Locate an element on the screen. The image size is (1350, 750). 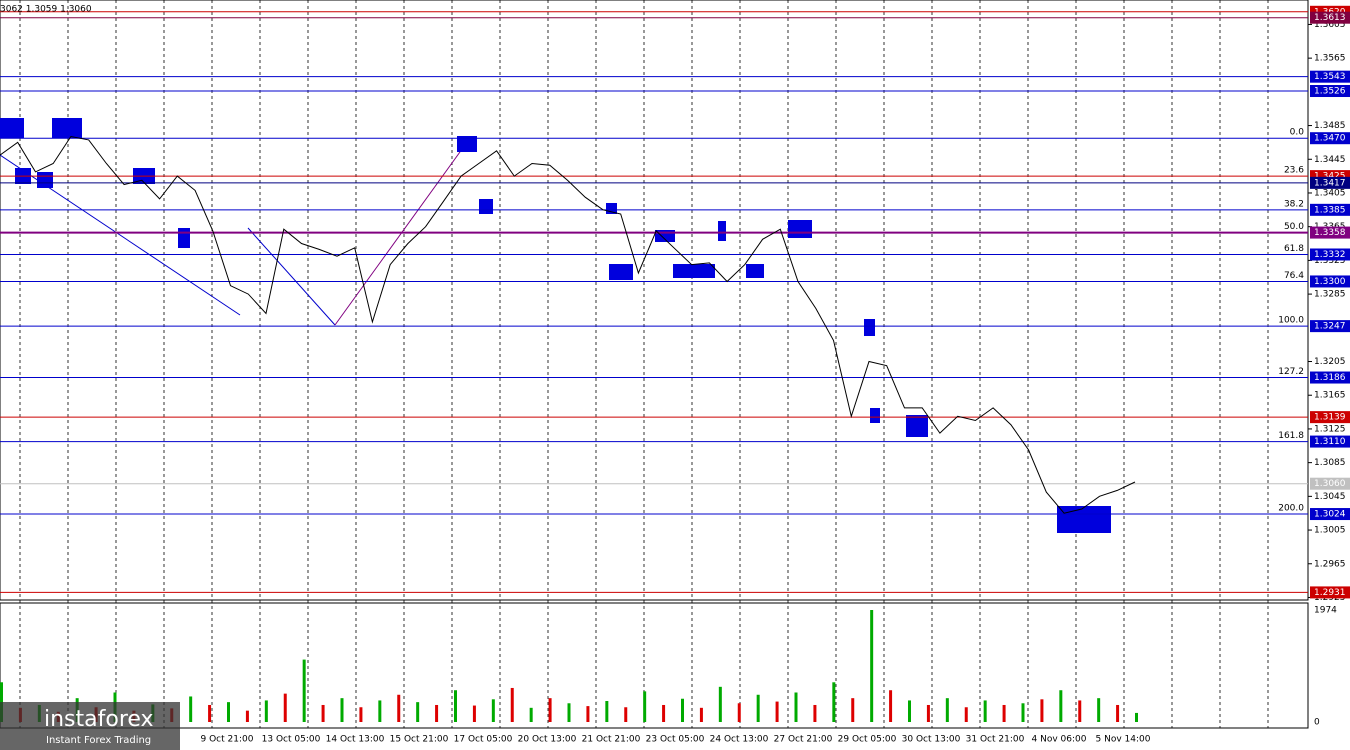
level-value: 1.3186 is located at coordinates (1330, 378).